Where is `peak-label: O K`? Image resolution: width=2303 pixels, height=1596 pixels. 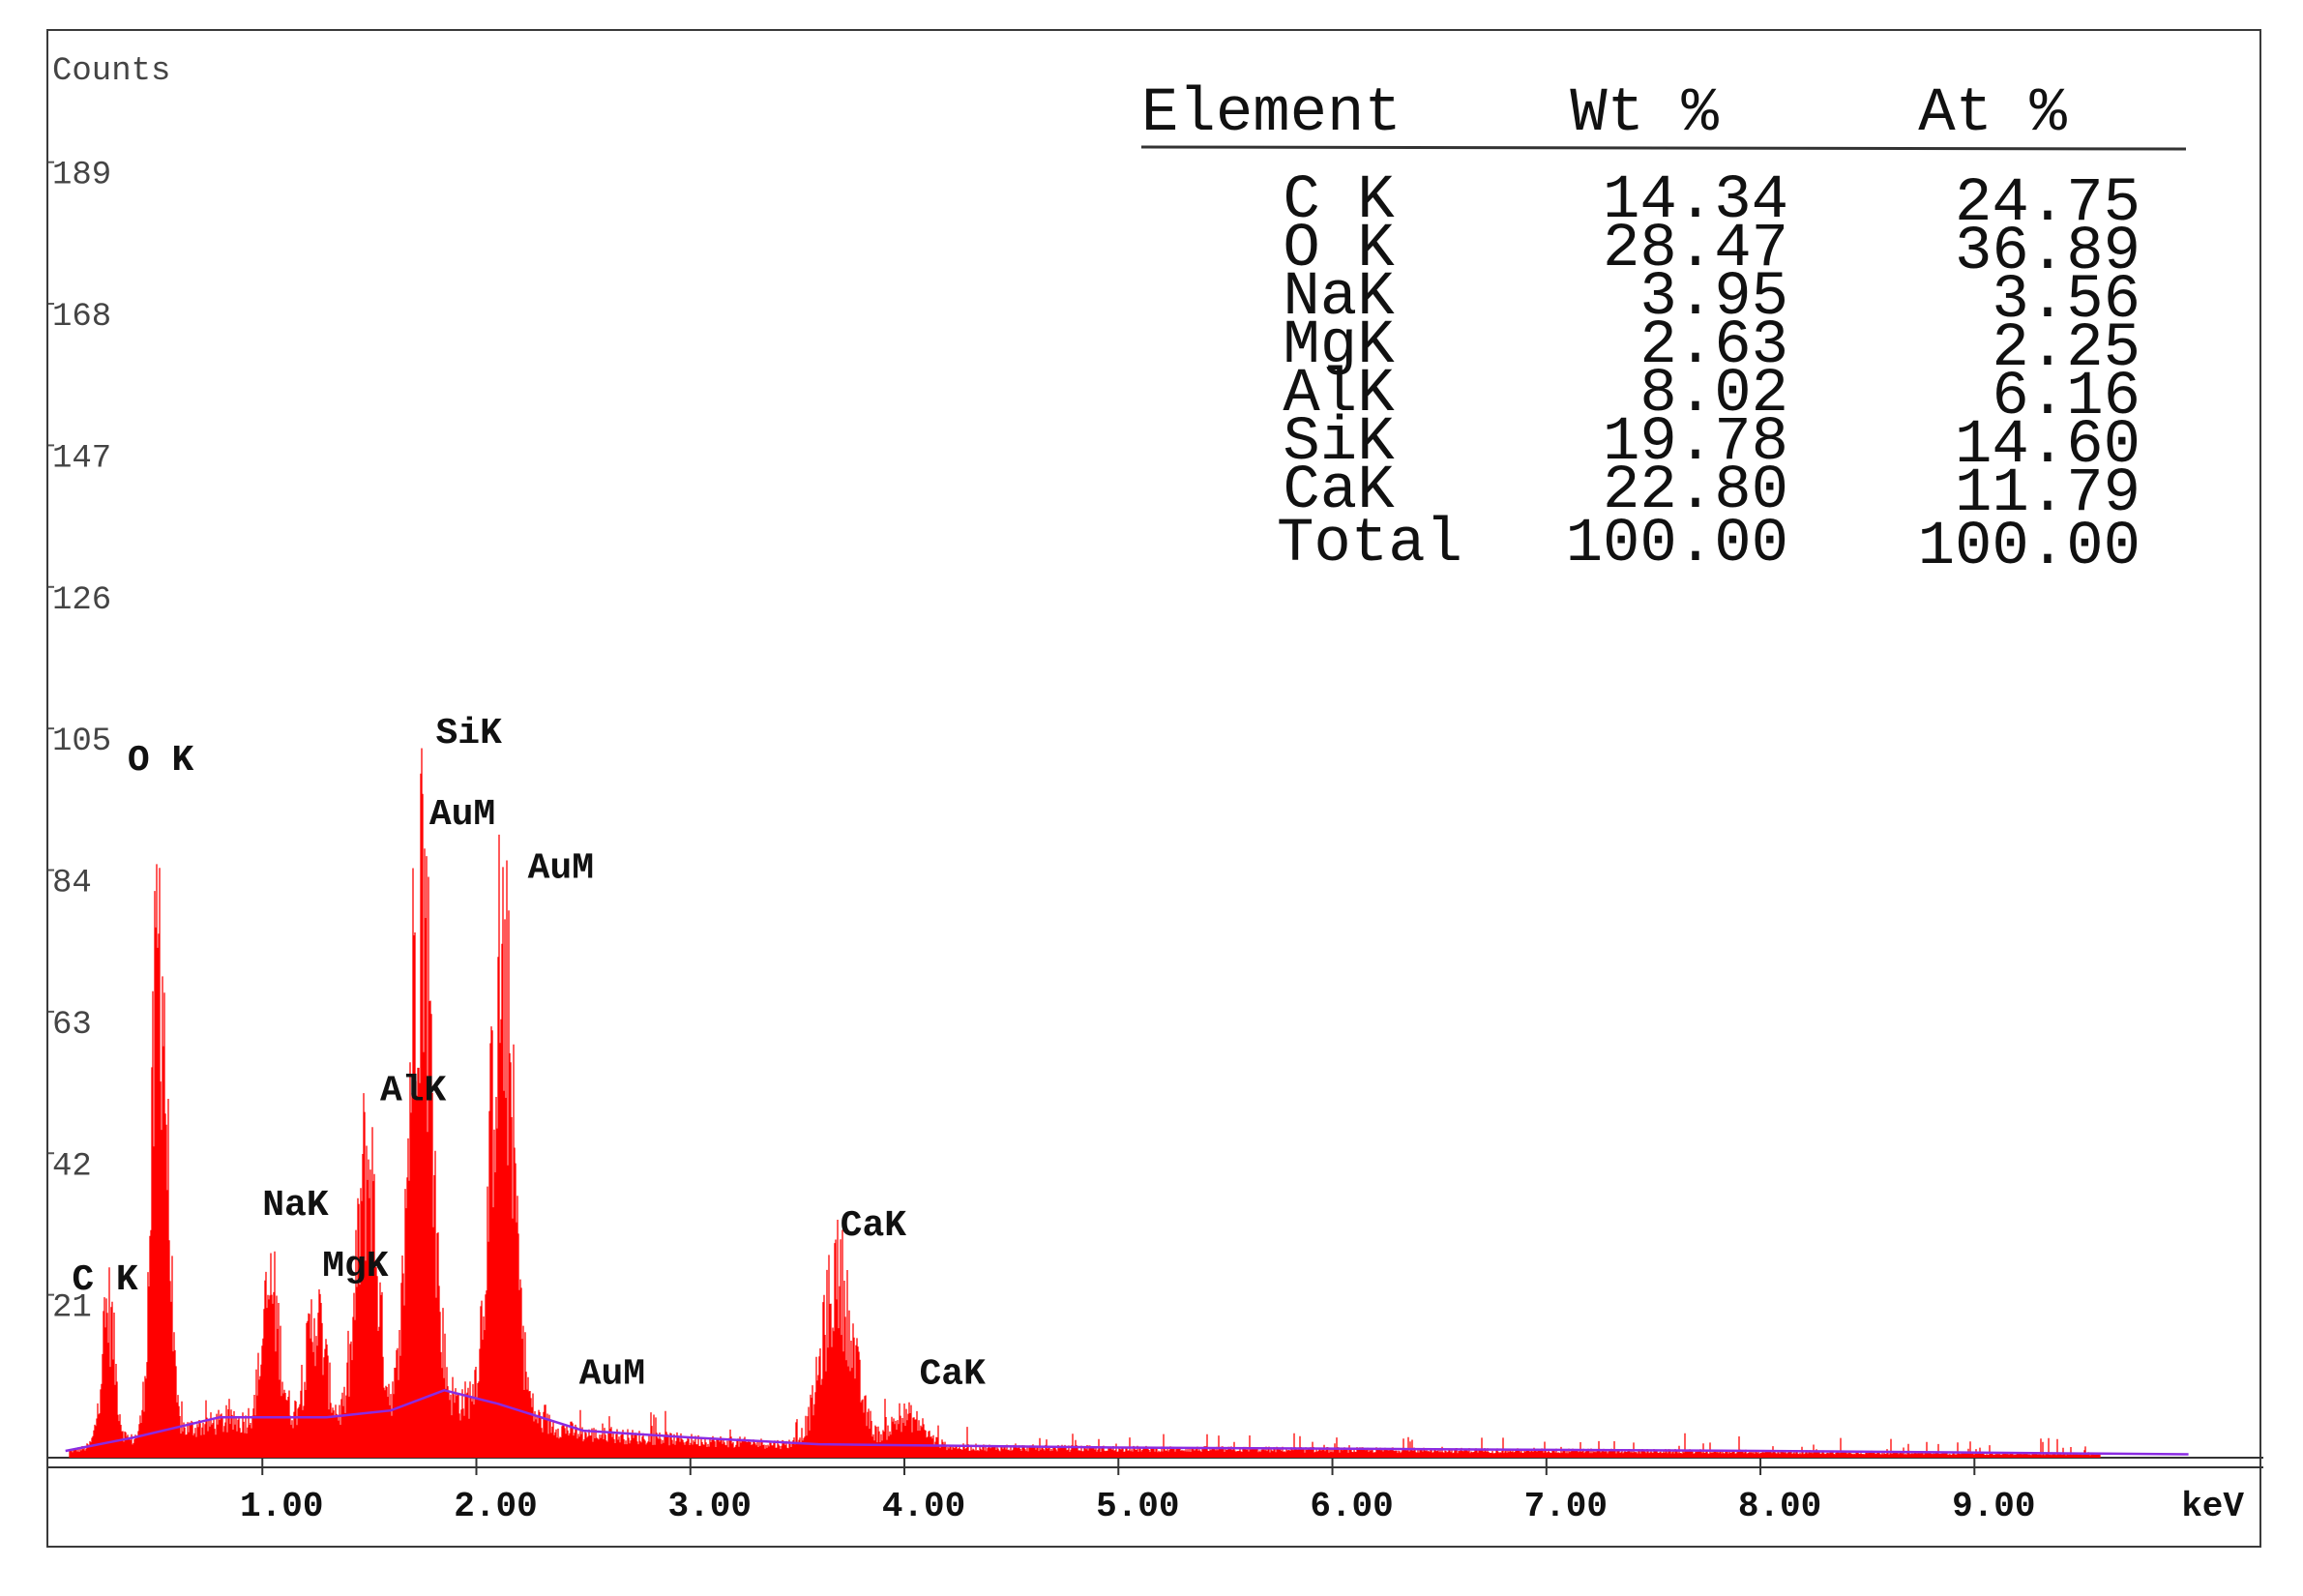
peak-label: O K is located at coordinates (161, 761).